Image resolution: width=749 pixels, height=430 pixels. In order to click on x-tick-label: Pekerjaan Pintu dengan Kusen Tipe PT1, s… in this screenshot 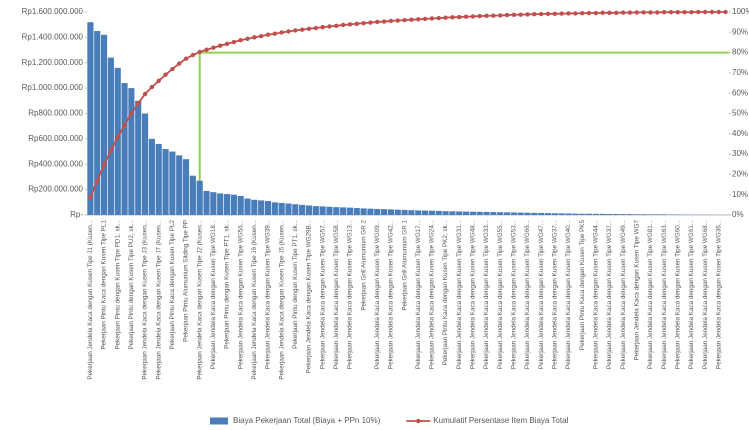, I will do `click(295, 284)`.